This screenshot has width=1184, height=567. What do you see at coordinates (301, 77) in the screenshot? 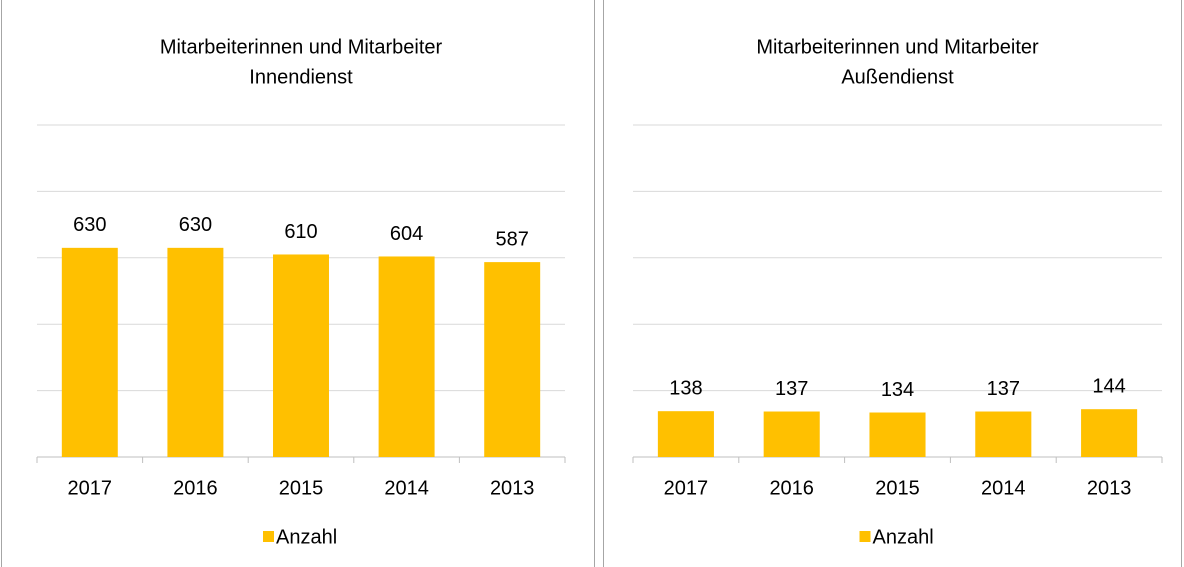
I see `chart-title: Innendienst` at bounding box center [301, 77].